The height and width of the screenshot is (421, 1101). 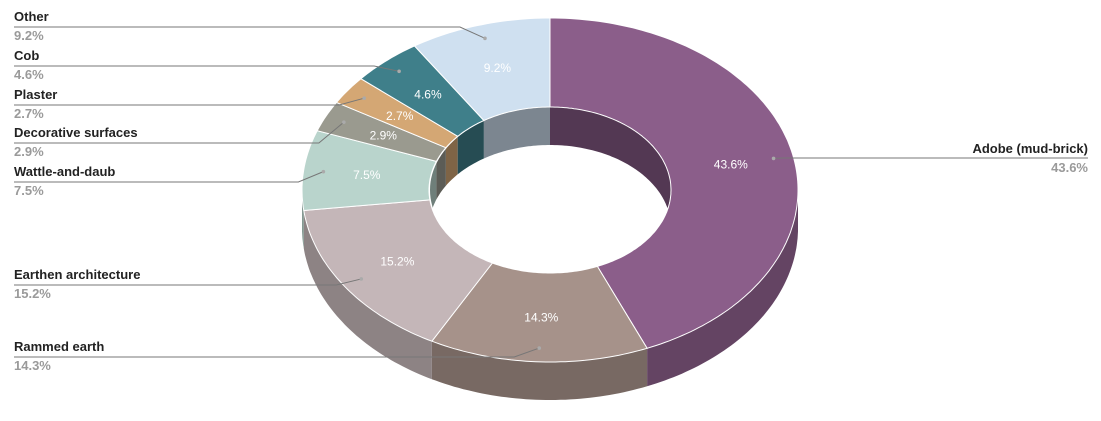 What do you see at coordinates (32, 293) in the screenshot?
I see `legend-value: 15.2%` at bounding box center [32, 293].